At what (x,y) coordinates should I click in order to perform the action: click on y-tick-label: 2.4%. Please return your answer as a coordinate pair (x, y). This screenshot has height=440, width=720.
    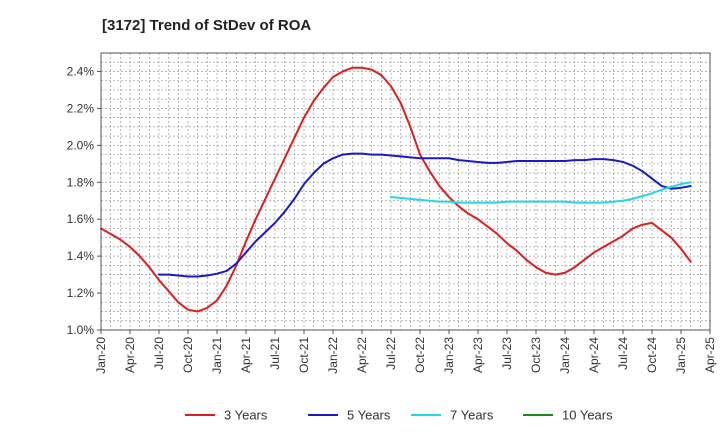
    Looking at the image, I should click on (81, 71).